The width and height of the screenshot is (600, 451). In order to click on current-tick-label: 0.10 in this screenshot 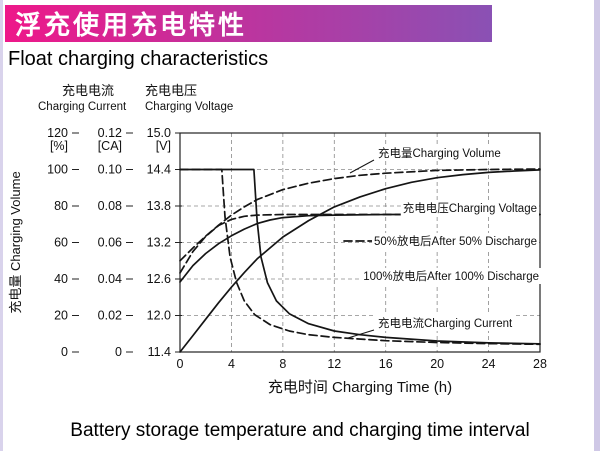, I will do `click(110, 170)`.